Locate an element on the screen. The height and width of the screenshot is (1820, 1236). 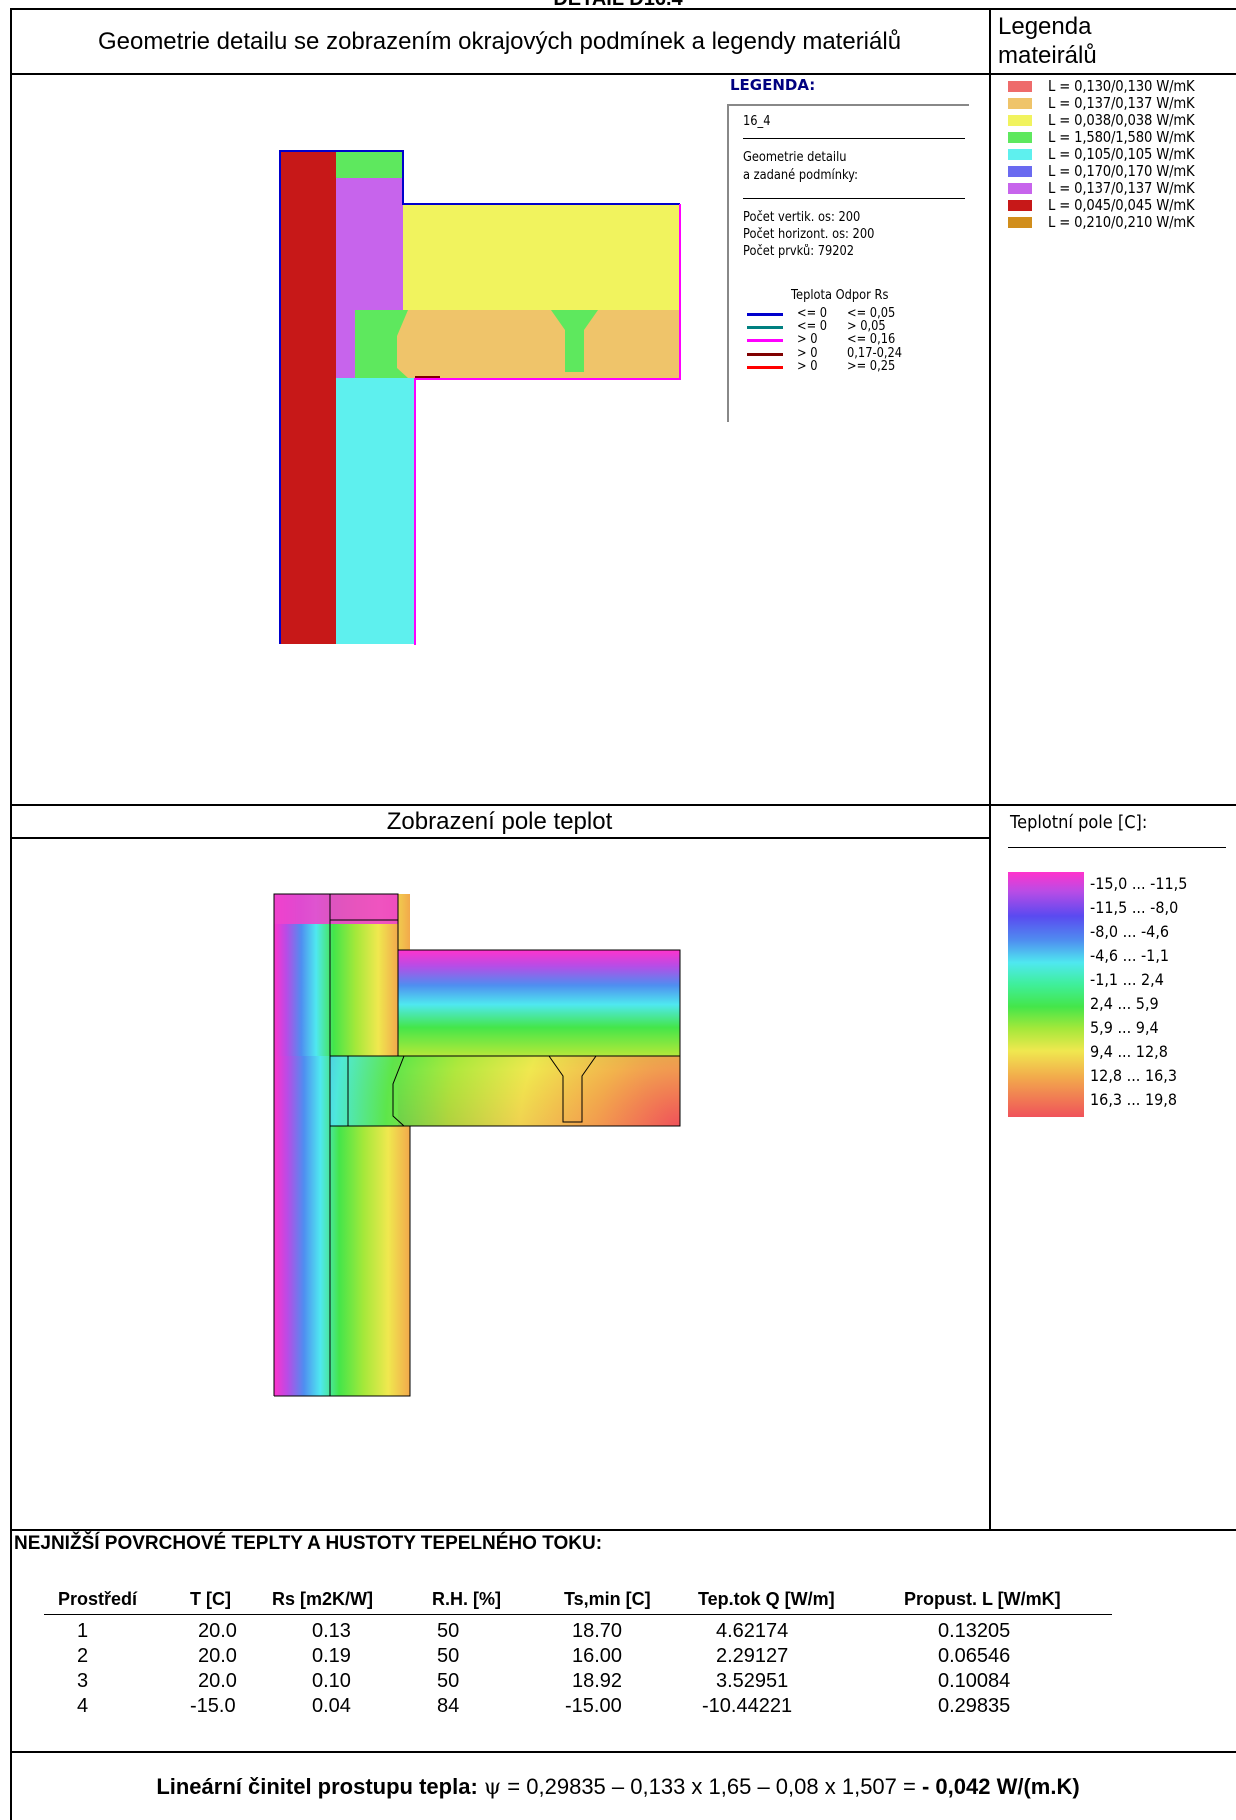
table-top-line is located at coordinates (623, 1530).